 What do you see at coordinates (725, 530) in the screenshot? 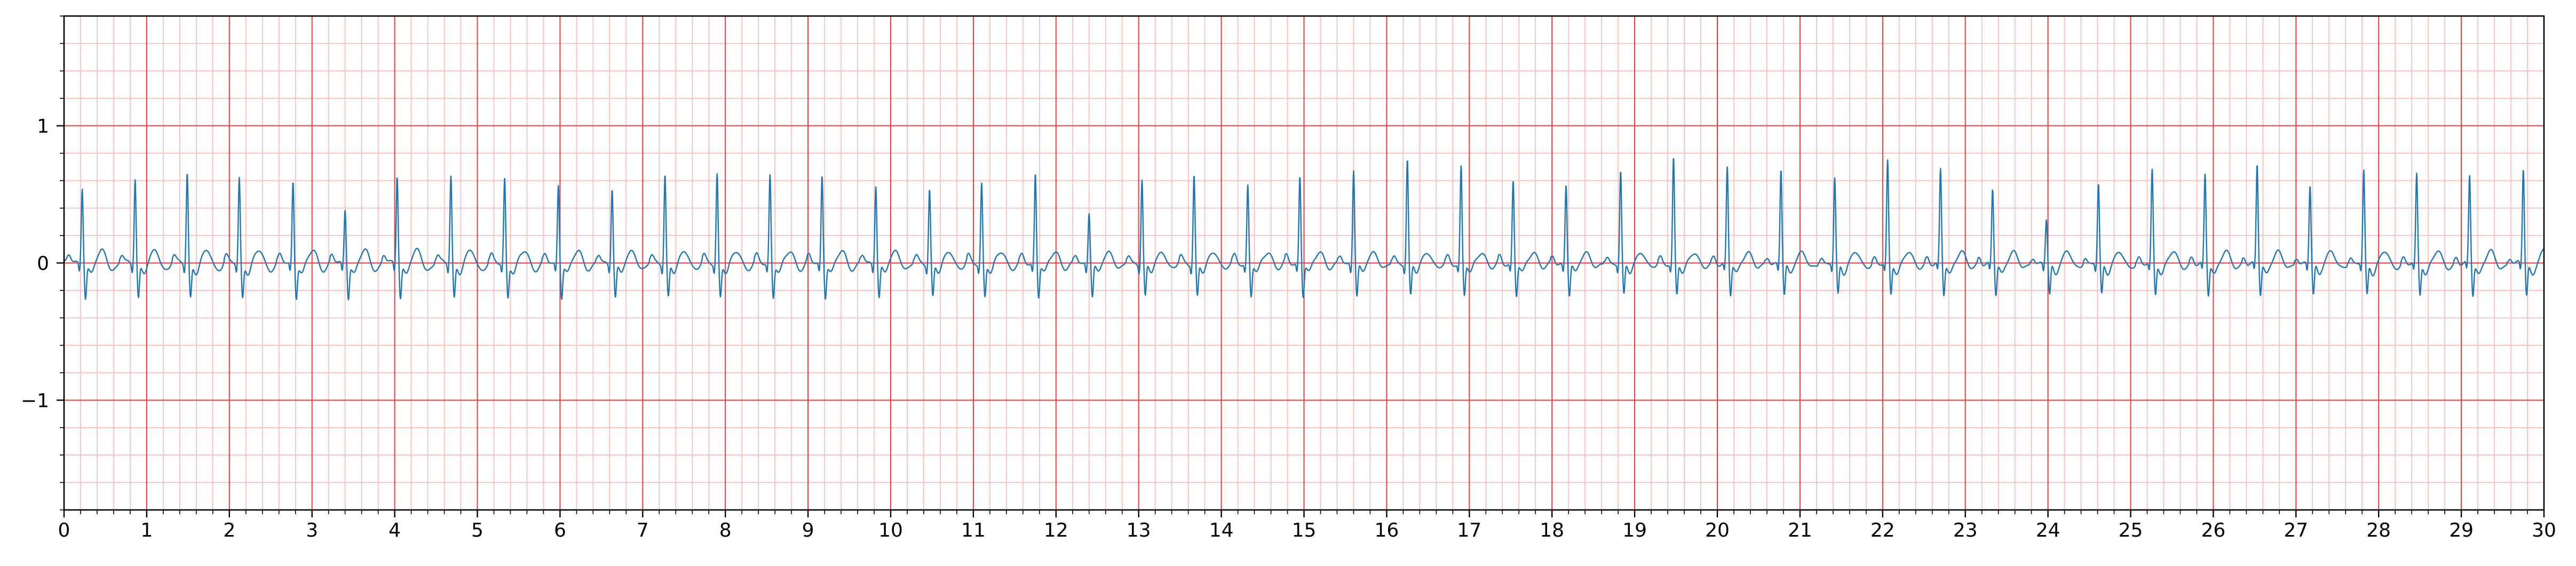
I see `x-tick-label: 8` at bounding box center [725, 530].